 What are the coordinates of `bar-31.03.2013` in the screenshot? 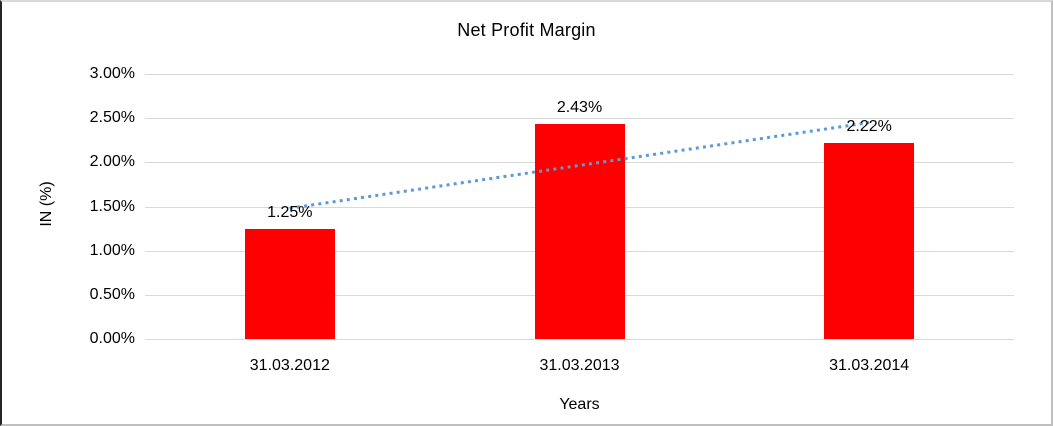 It's located at (579, 231).